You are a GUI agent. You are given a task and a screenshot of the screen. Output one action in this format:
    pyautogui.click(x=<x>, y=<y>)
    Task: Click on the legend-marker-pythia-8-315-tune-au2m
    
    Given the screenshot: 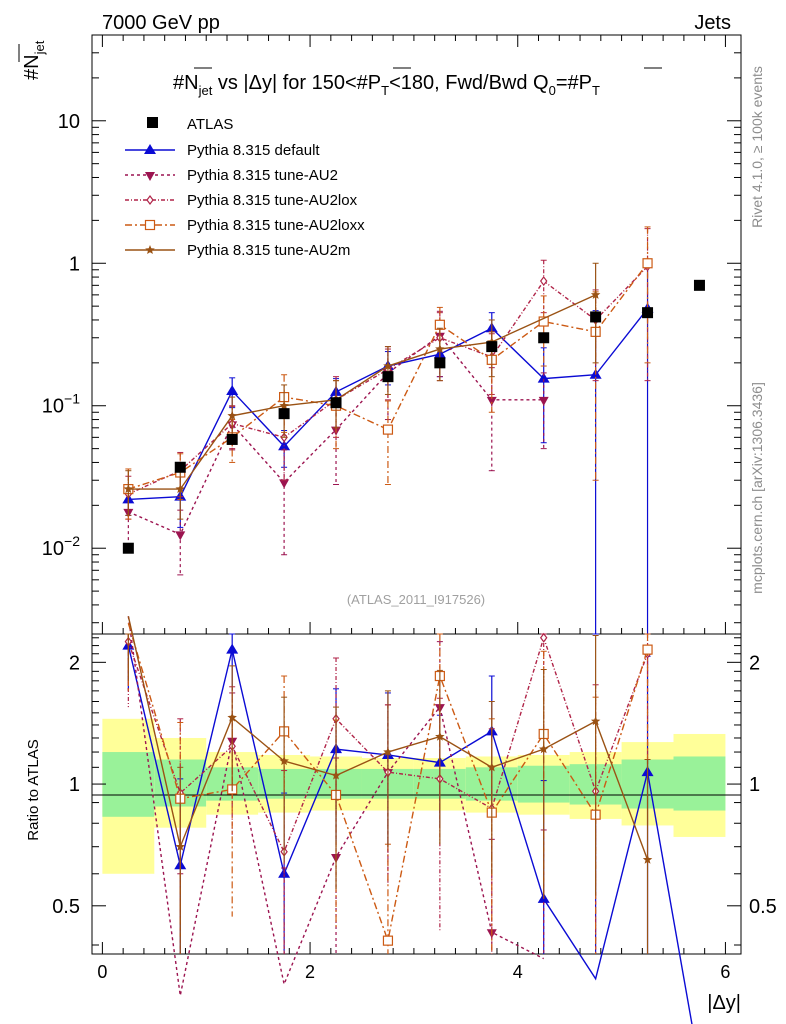 What is the action you would take?
    pyautogui.click(x=150, y=249)
    